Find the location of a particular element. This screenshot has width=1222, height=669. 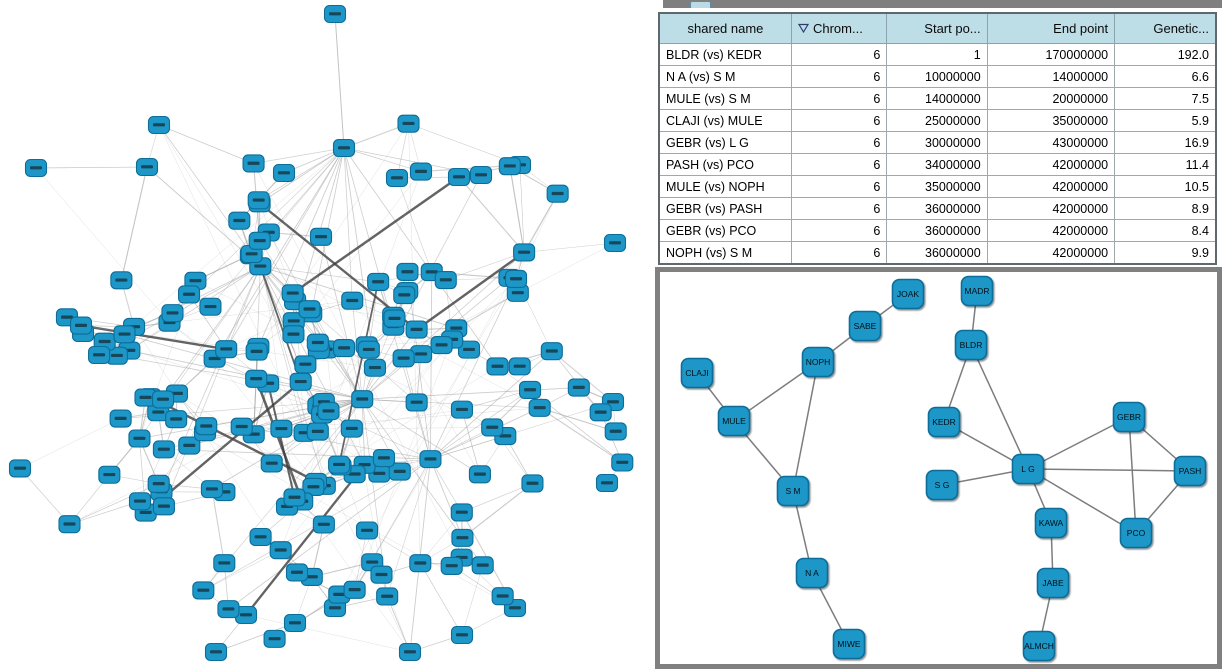

table-row: GEBR (vs) L G 6 30000000 43000000 16.9 is located at coordinates (937, 142).